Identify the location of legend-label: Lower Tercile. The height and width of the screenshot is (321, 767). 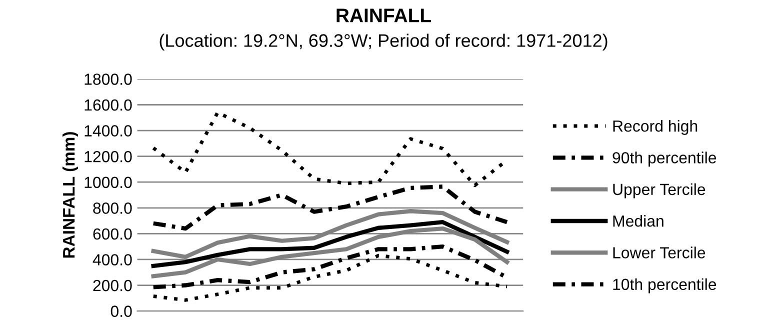
(659, 252).